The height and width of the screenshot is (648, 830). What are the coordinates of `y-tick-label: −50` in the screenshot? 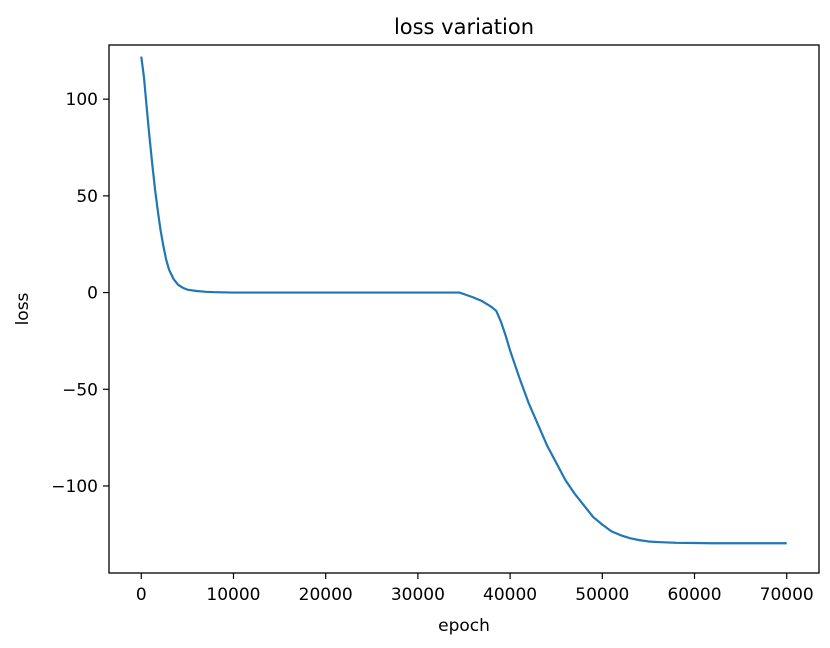 It's located at (80, 390).